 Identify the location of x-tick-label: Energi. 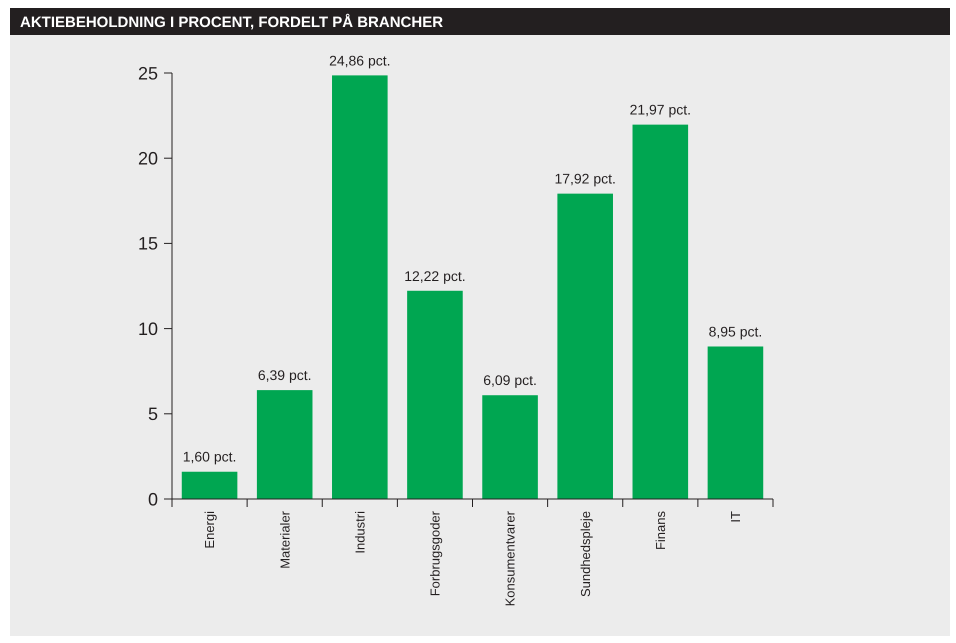
(210, 529).